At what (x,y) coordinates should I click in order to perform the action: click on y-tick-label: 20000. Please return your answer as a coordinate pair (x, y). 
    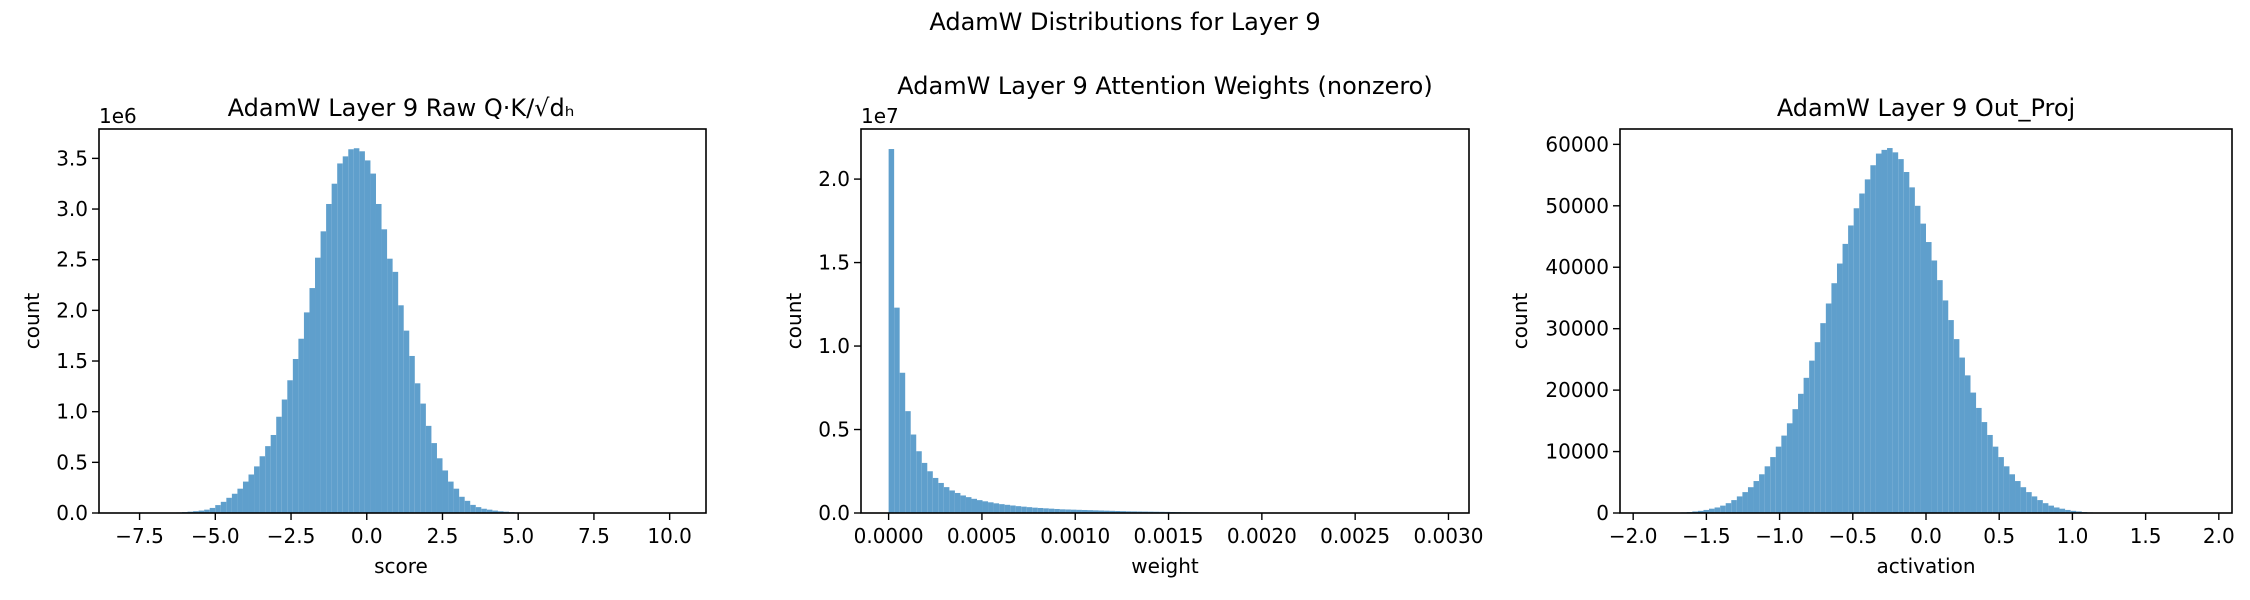
    Looking at the image, I should click on (1577, 390).